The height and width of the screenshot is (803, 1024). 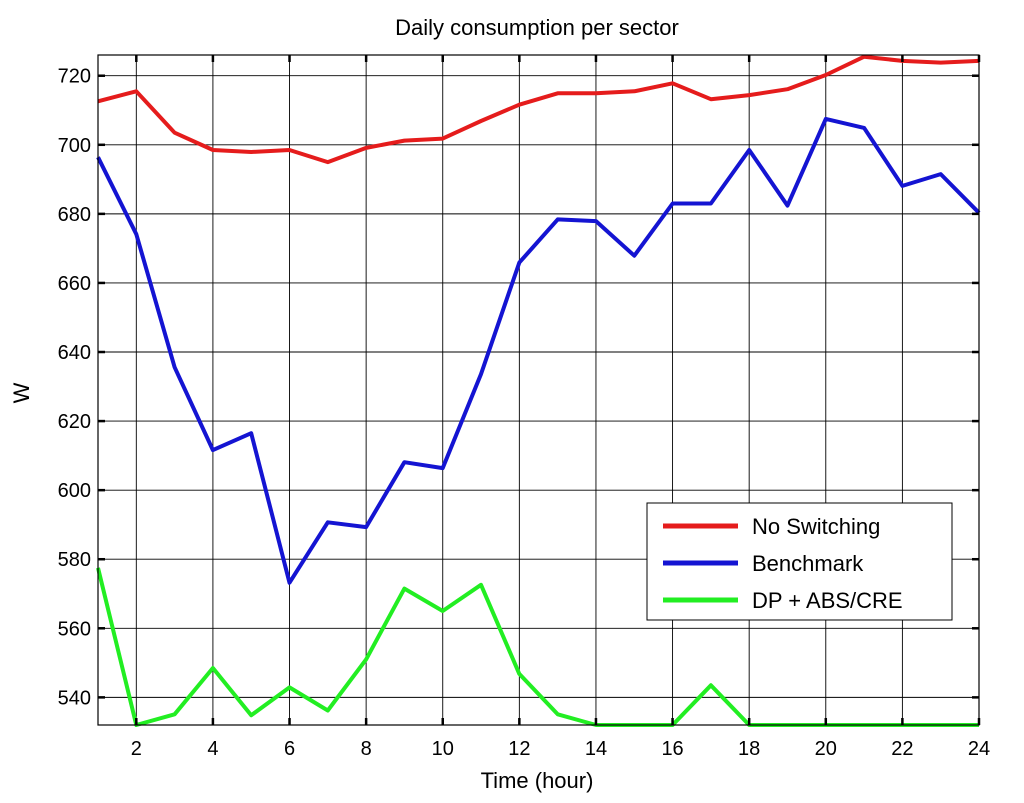 I want to click on x-tick-label: 20, so click(x=826, y=749).